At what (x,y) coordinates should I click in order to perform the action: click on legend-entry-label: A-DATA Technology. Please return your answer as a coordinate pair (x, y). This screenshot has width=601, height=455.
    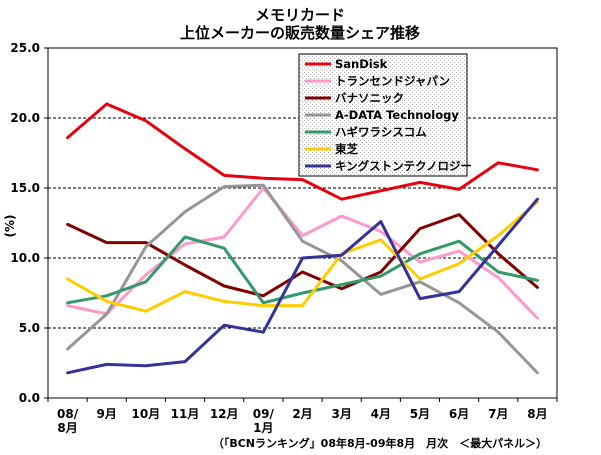
    Looking at the image, I should click on (397, 115).